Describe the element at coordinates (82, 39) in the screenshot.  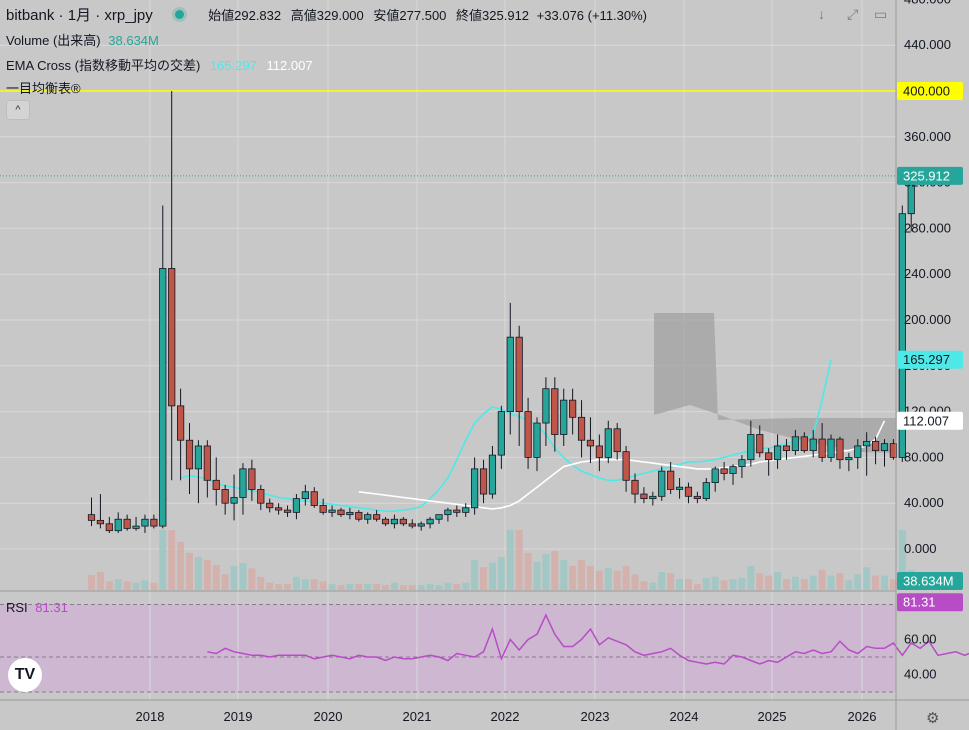
I see `volume-legend: Volume (出来高) 38.634M` at that location.